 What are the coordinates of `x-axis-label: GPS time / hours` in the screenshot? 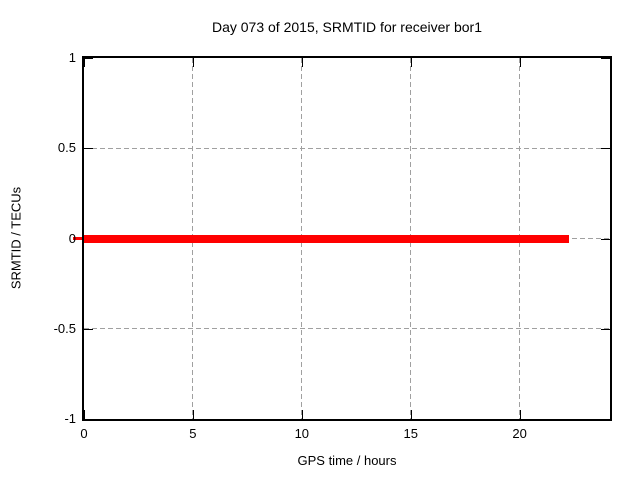 It's located at (347, 460).